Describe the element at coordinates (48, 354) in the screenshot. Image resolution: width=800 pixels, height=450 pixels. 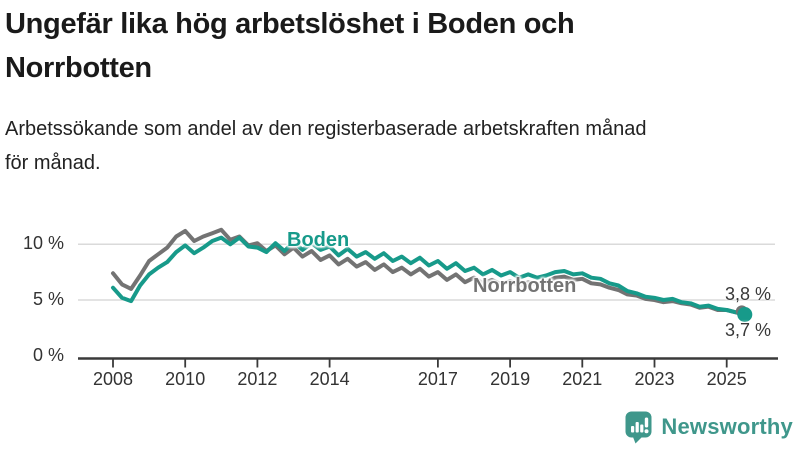
I see `y-axis-label: 0 %` at that location.